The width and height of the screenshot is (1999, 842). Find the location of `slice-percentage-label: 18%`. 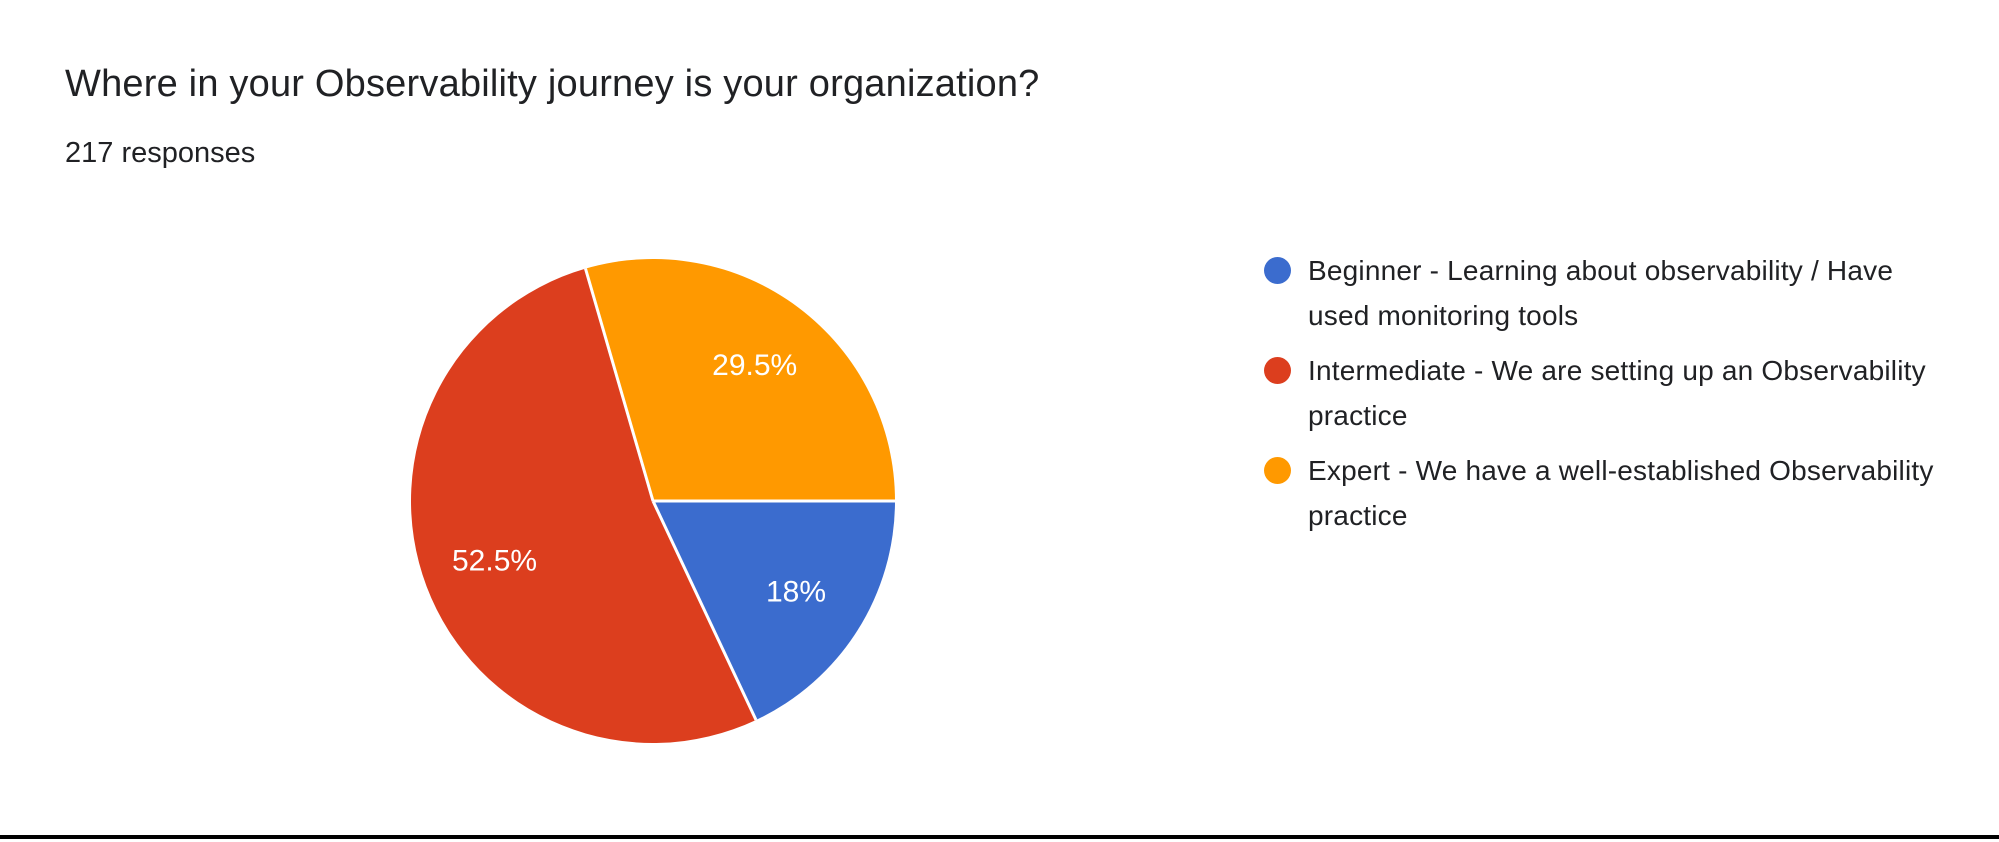

slice-percentage-label: 18% is located at coordinates (796, 591).